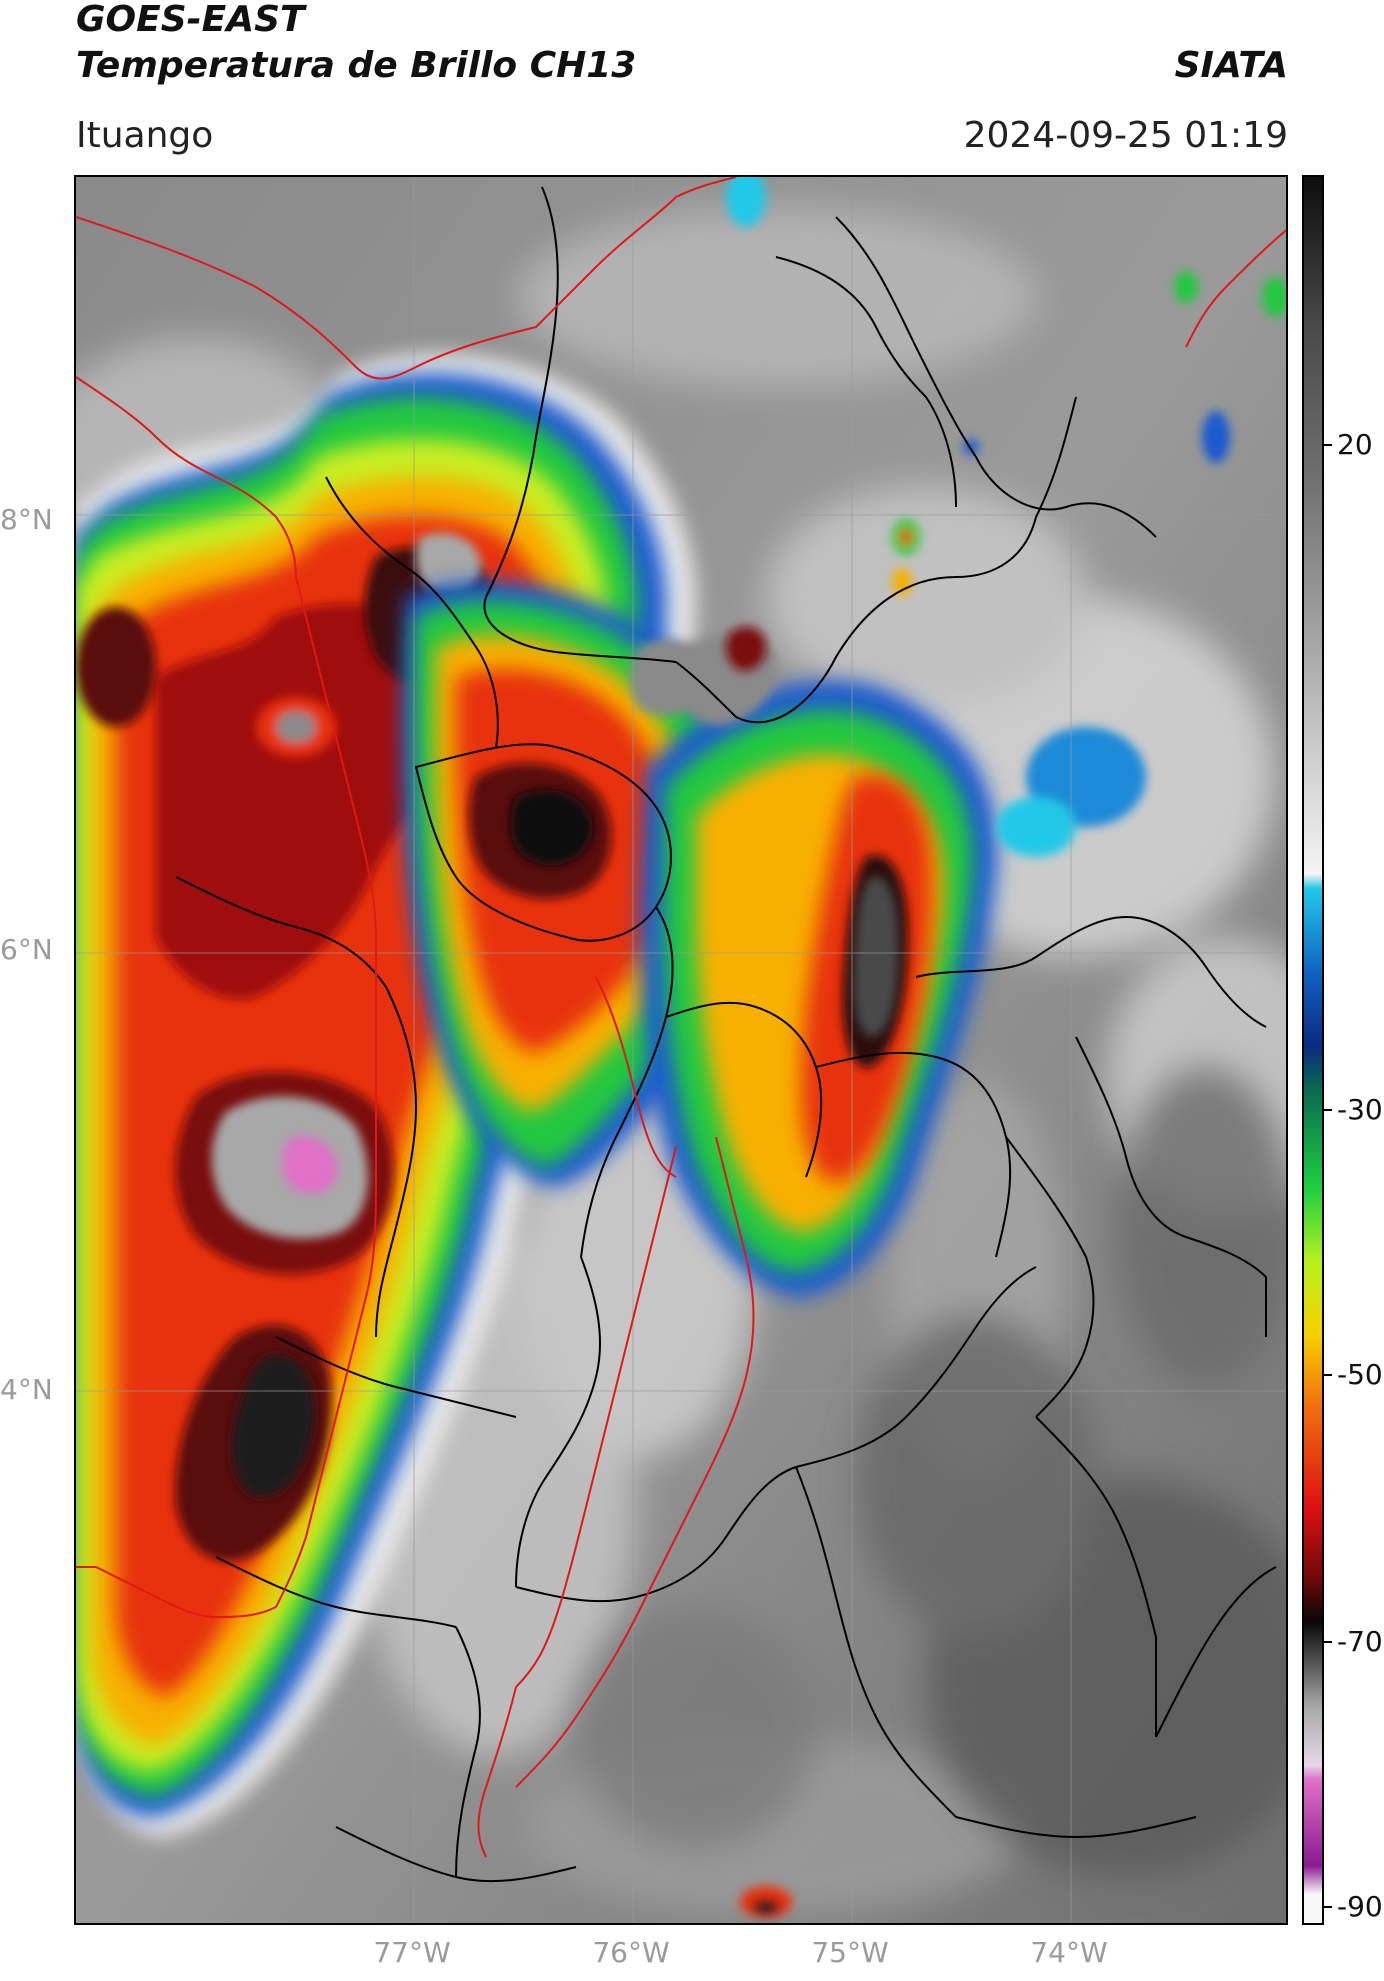 The height and width of the screenshot is (1981, 1384). I want to click on region-label: Ituango, so click(145, 135).